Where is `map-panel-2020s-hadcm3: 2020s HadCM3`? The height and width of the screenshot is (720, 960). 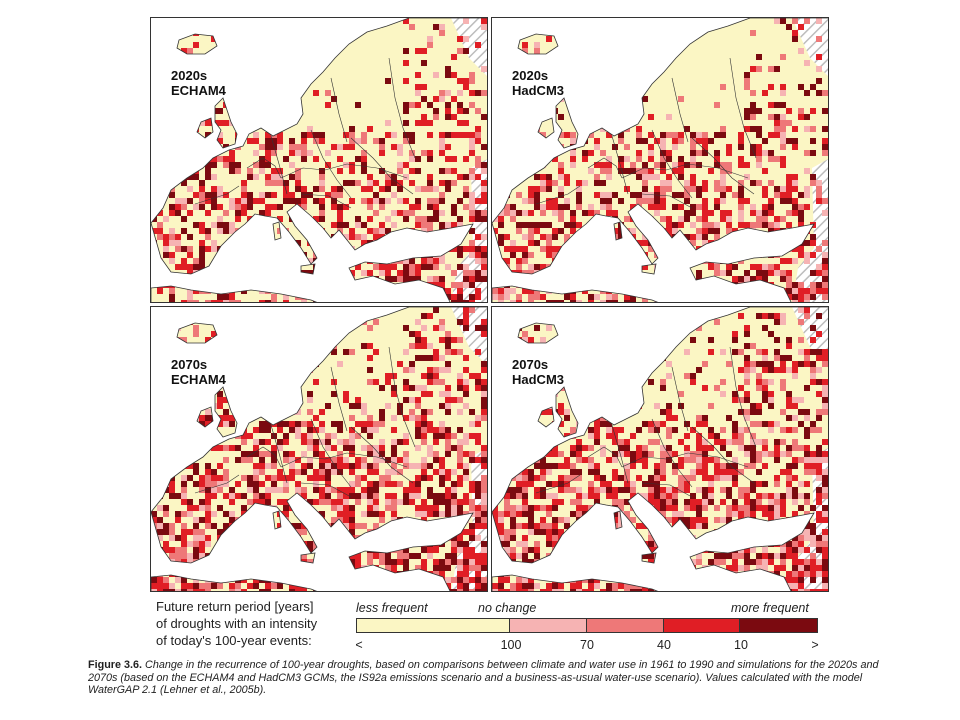
map-panel-2020s-hadcm3: 2020s HadCM3 is located at coordinates (660, 160).